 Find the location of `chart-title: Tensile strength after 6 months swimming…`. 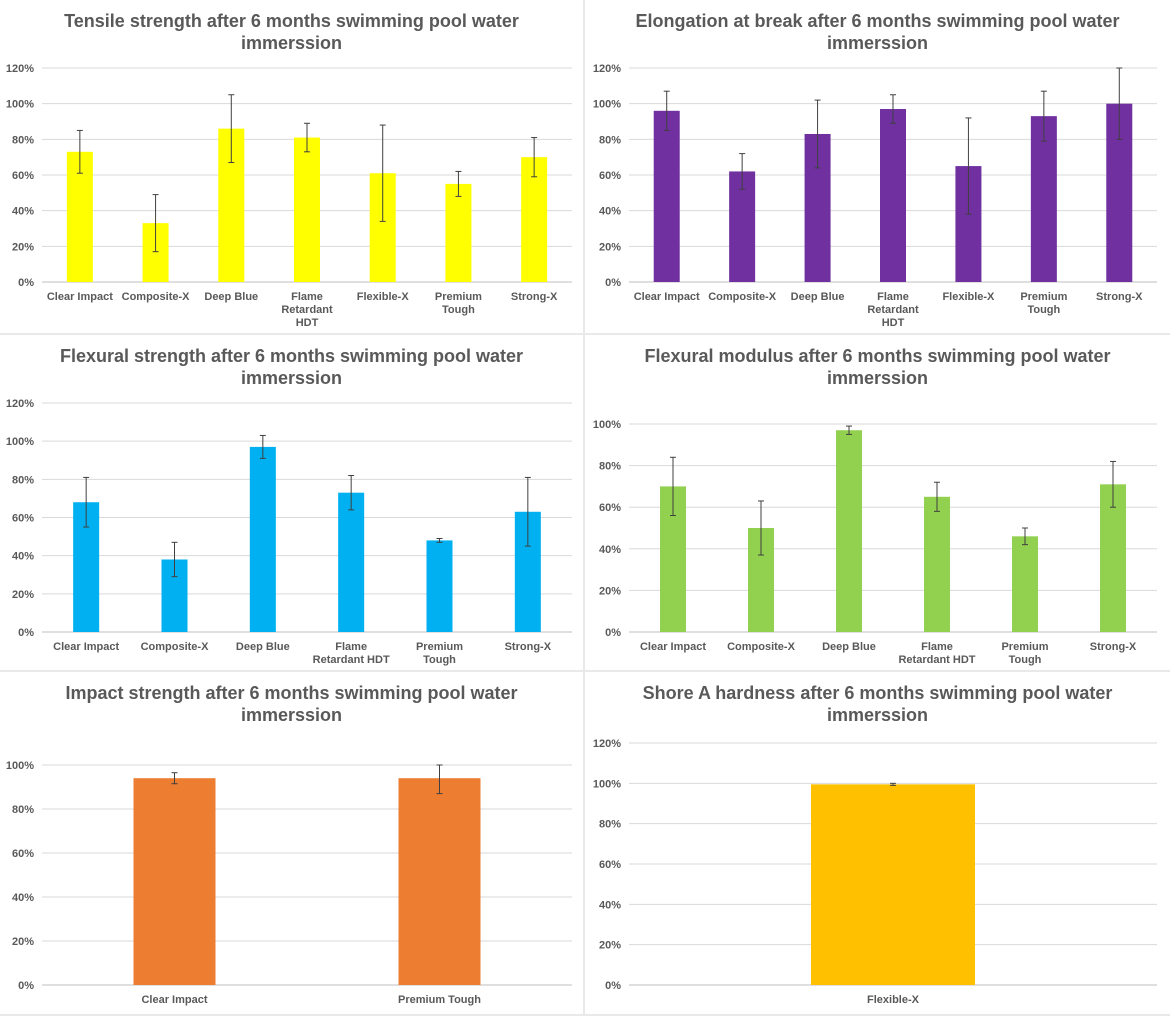

chart-title: Tensile strength after 6 months swimming… is located at coordinates (291, 32).